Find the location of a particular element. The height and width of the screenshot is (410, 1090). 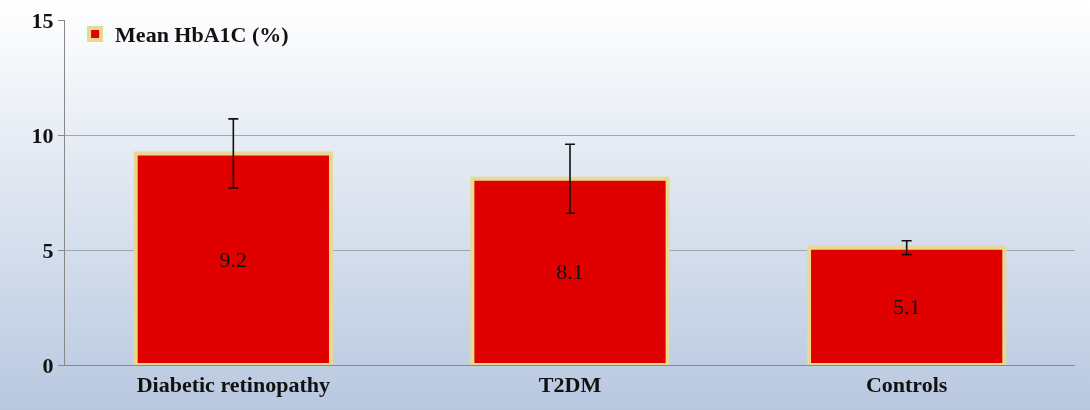

y-tick-label: 15 is located at coordinates (42, 20).